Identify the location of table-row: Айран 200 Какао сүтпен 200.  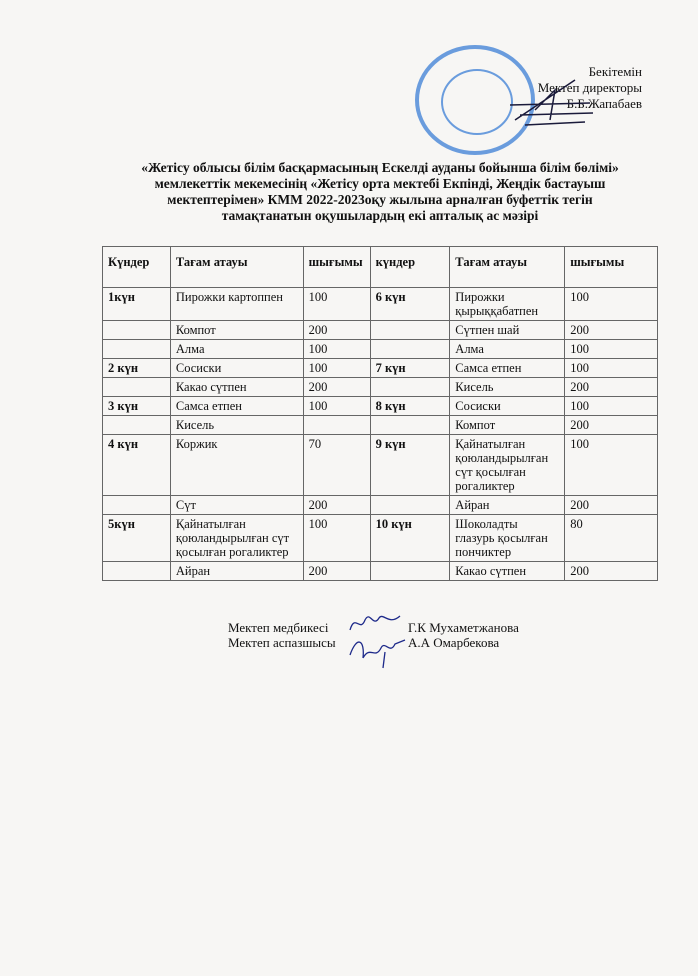
(380, 571).